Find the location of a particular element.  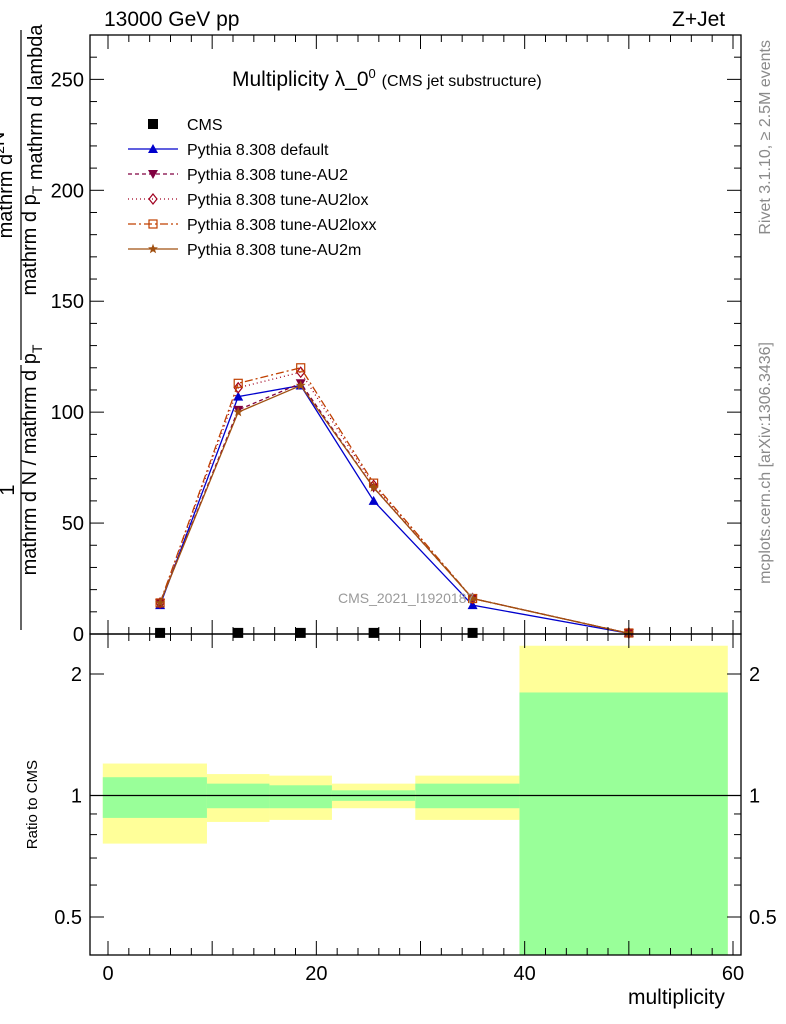

legend-item-default: Pythia 8.308 default is located at coordinates (228, 150).